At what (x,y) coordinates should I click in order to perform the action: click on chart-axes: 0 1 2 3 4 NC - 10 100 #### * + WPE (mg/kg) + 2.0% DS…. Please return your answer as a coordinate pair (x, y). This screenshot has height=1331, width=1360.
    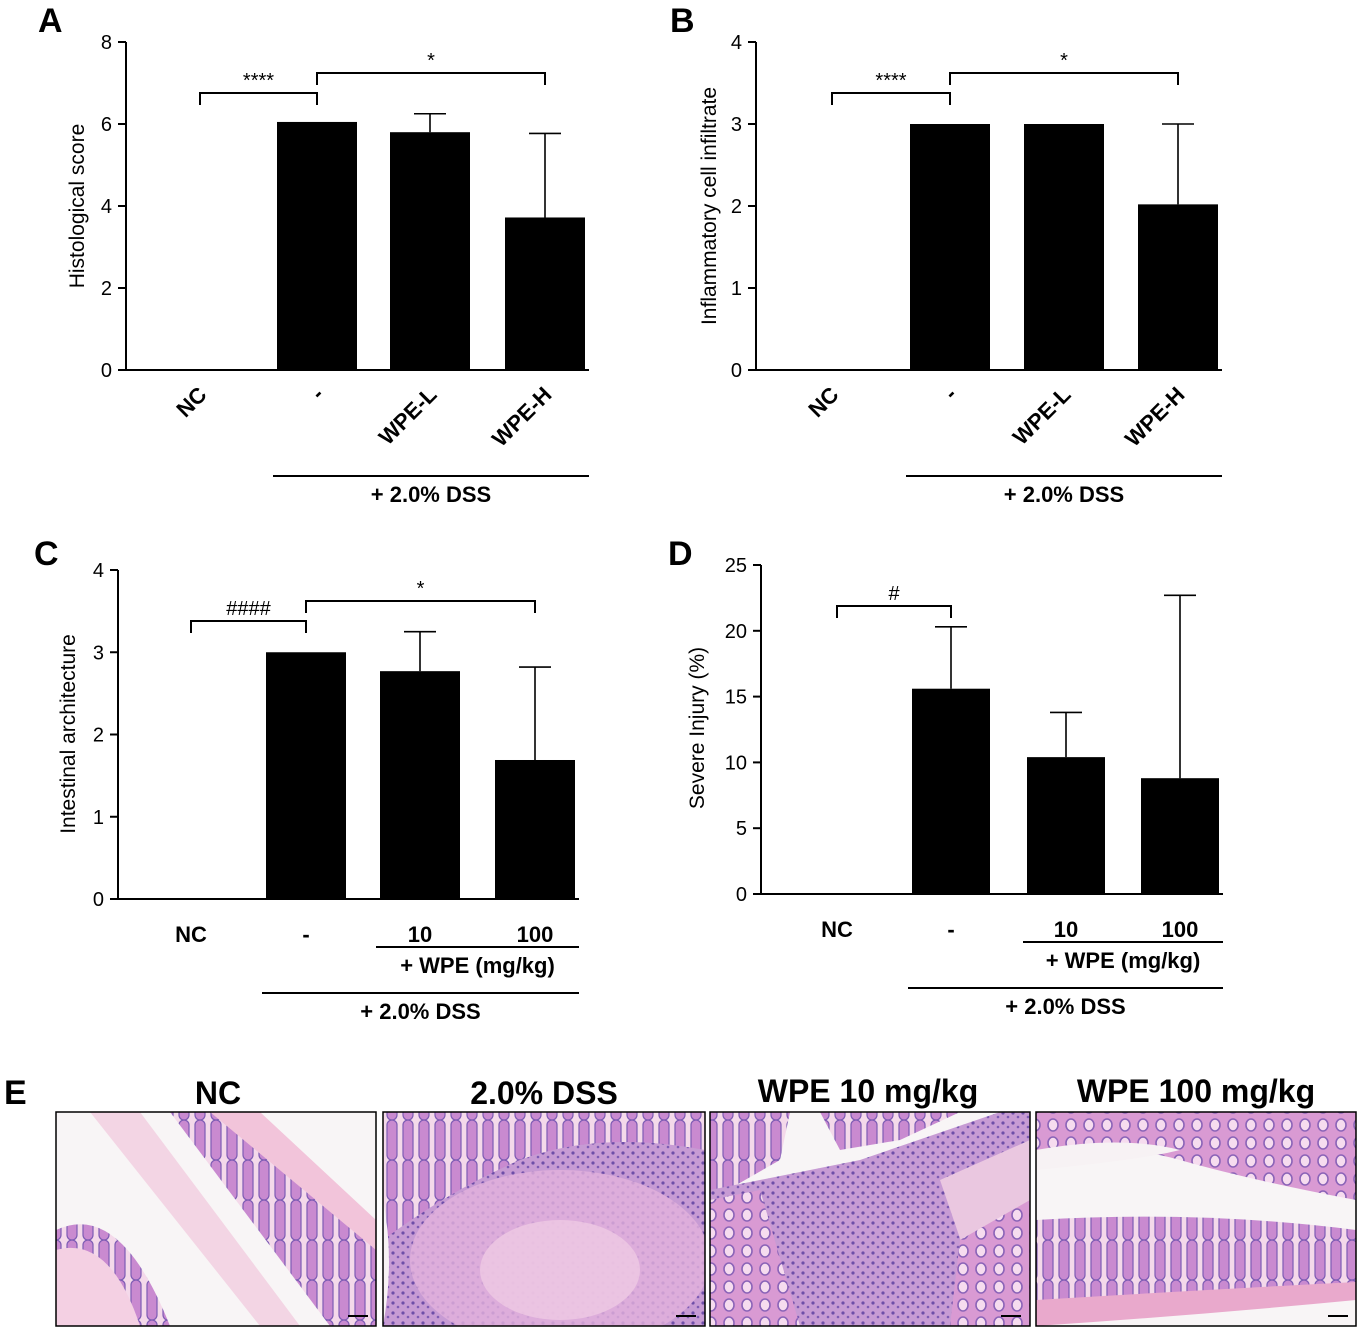
    Looking at the image, I should click on (336, 792).